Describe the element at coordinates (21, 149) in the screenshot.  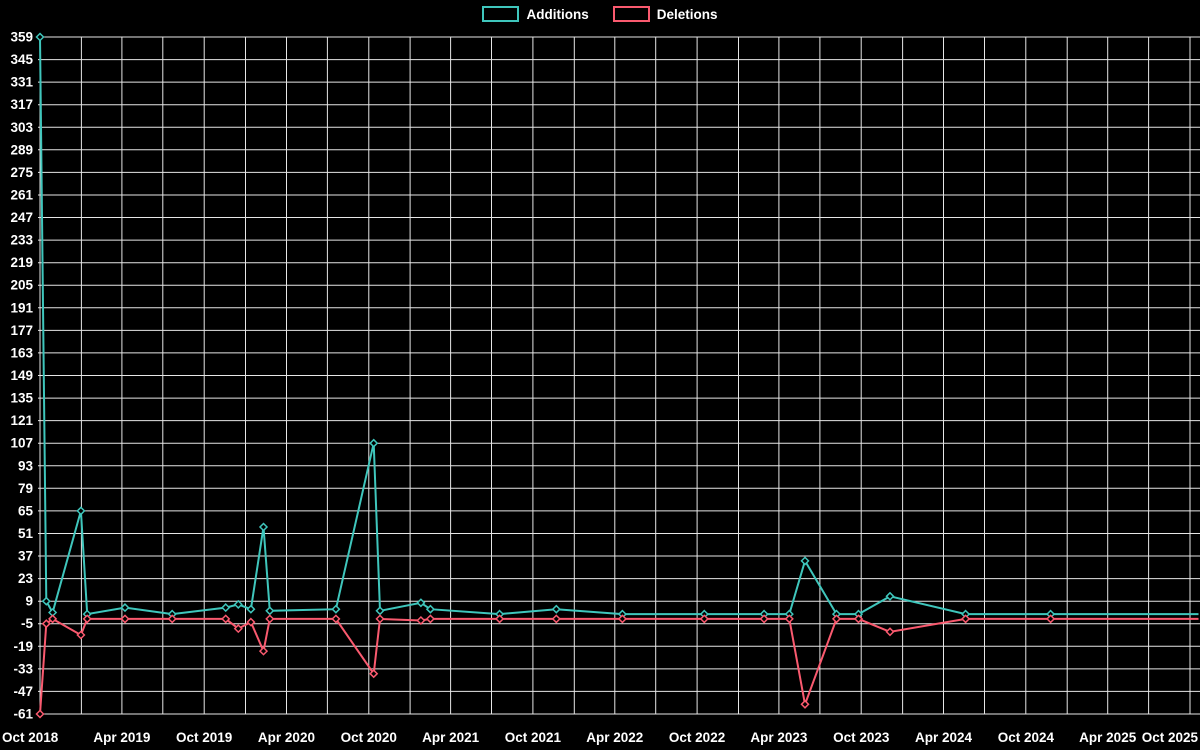
I see `y-tick-label: 289` at that location.